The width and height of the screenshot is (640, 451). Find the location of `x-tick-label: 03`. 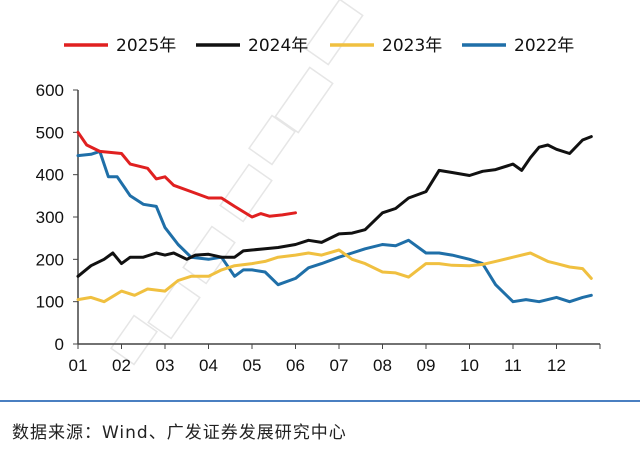

x-tick-label: 03 is located at coordinates (165, 365).